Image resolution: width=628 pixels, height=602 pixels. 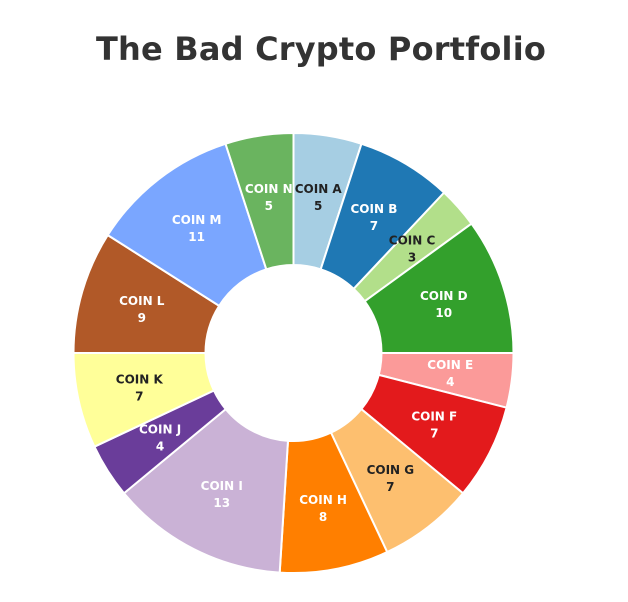 I want to click on slice-name-coin-j: COIN J, so click(x=160, y=430).